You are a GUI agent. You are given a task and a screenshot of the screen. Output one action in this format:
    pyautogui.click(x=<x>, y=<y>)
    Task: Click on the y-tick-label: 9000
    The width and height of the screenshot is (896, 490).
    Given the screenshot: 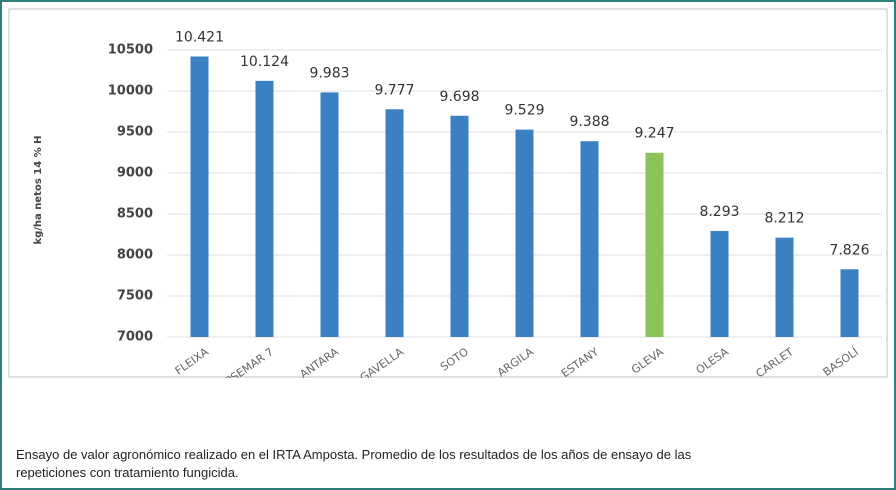 What is the action you would take?
    pyautogui.click(x=135, y=173)
    